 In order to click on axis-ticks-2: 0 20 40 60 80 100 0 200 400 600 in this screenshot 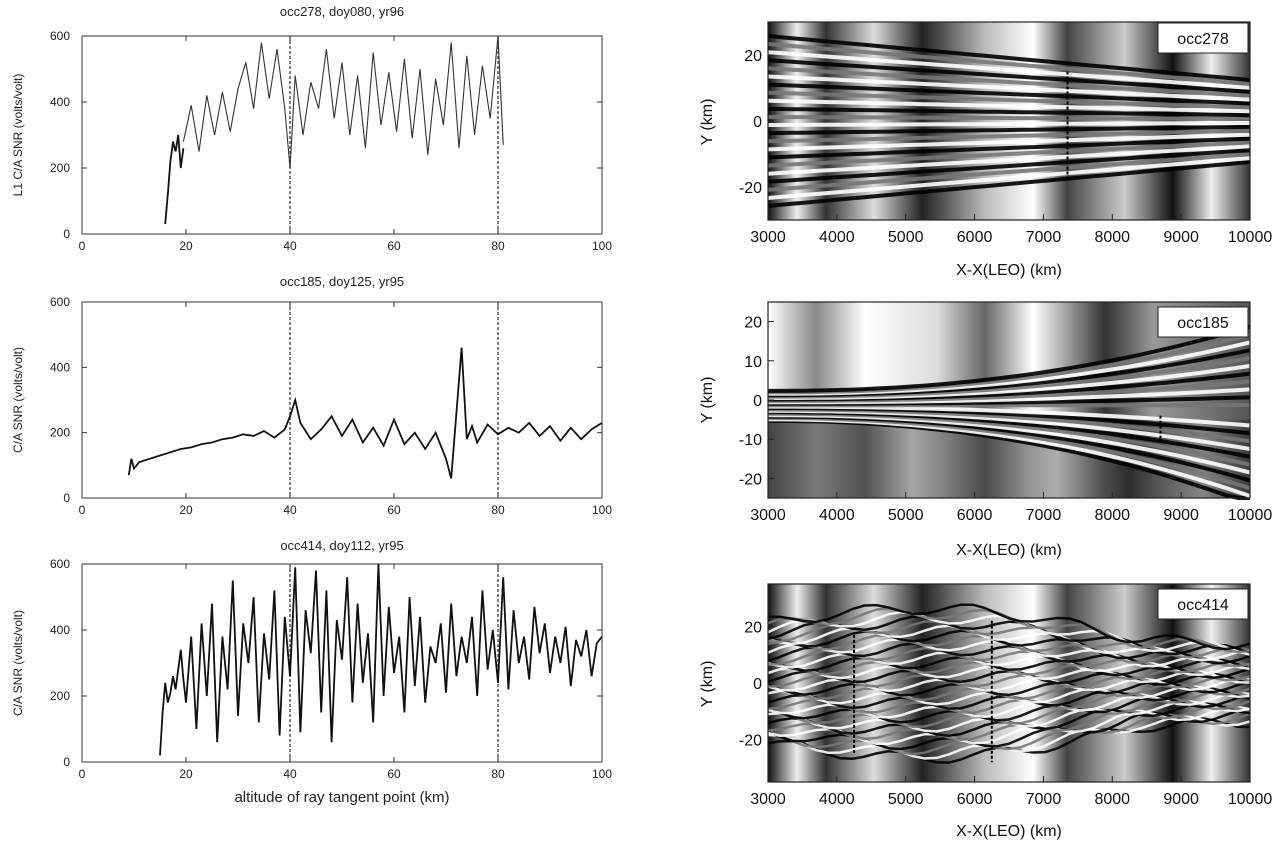, I will do `click(331, 406)`.